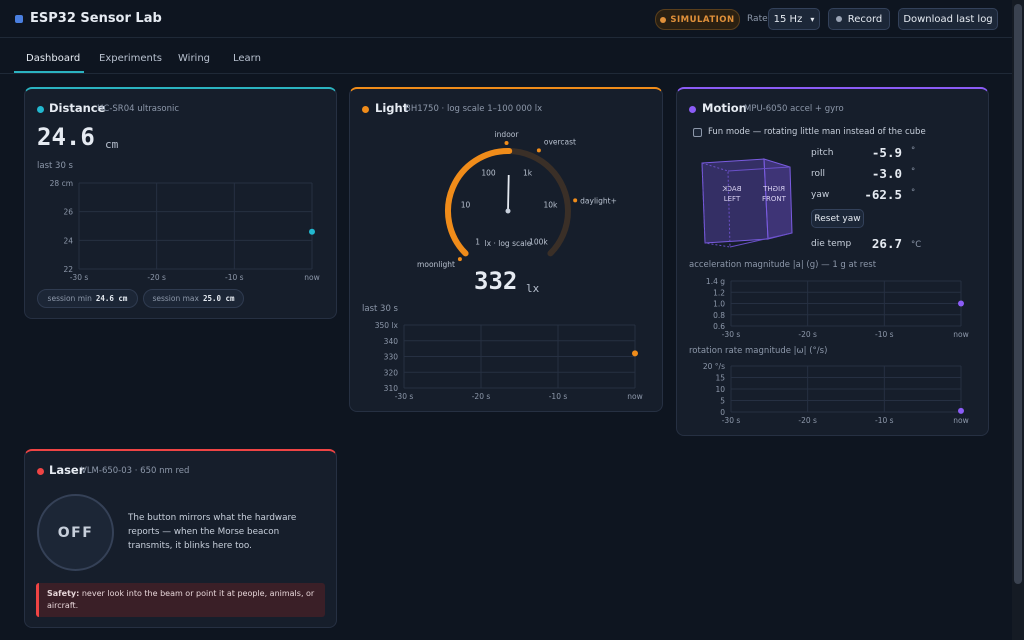  What do you see at coordinates (247, 58) in the screenshot?
I see `tab: Learn` at bounding box center [247, 58].